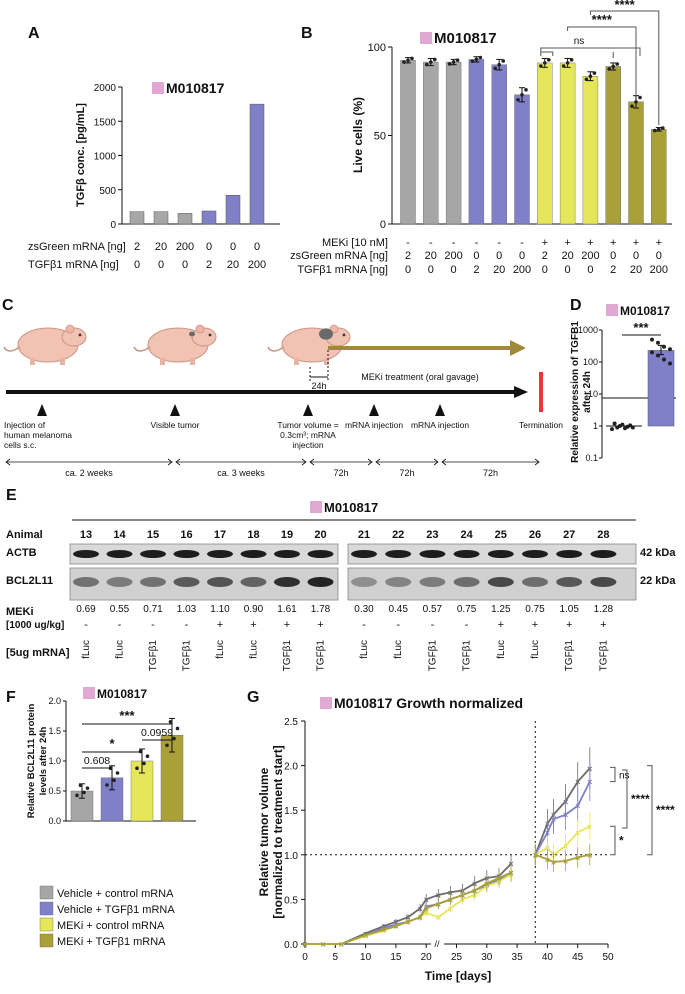 The image size is (685, 994). I want to click on panel-a-tg-value: 20, so click(233, 265).